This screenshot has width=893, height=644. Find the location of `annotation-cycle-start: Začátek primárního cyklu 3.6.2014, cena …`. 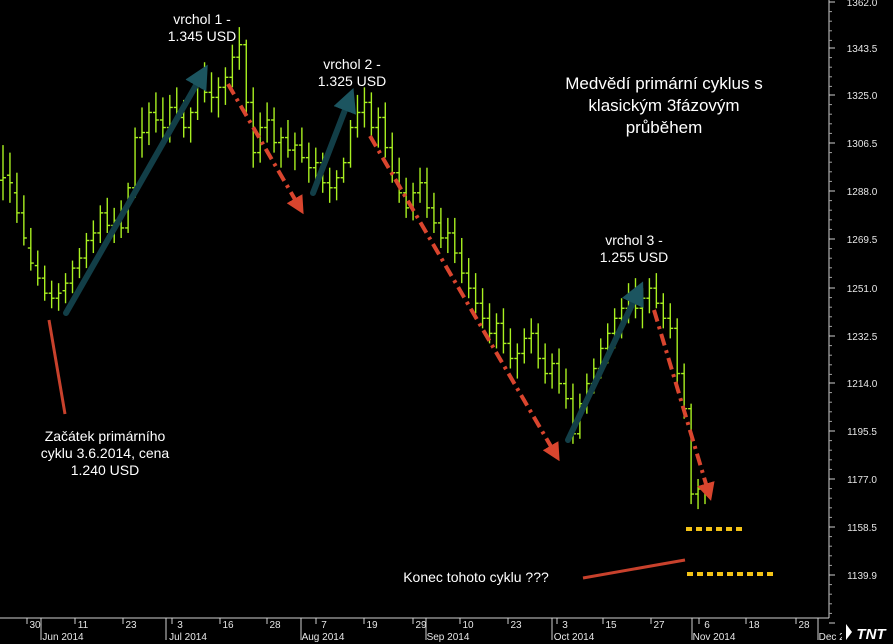

annotation-cycle-start: Začátek primárního cyklu 3.6.2014, cena … is located at coordinates (105, 453).